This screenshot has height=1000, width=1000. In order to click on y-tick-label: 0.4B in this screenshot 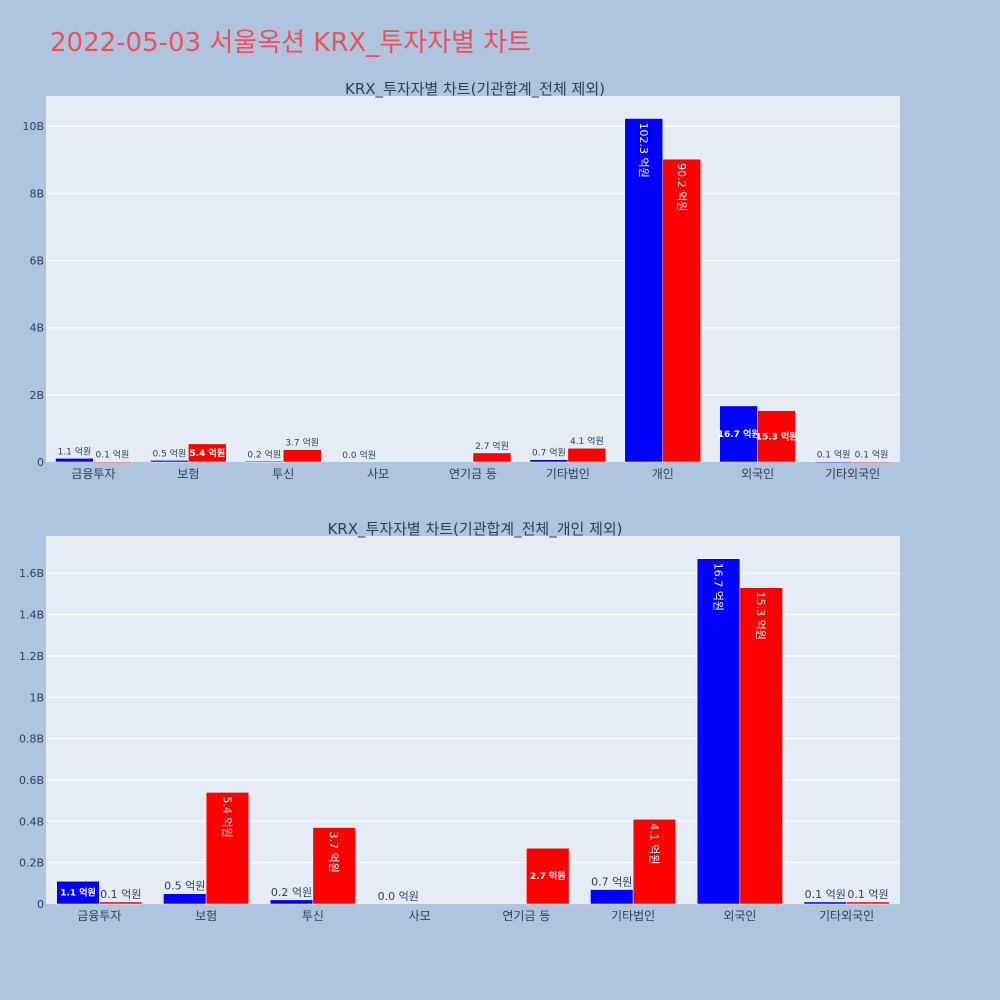, I will do `click(31, 821)`.